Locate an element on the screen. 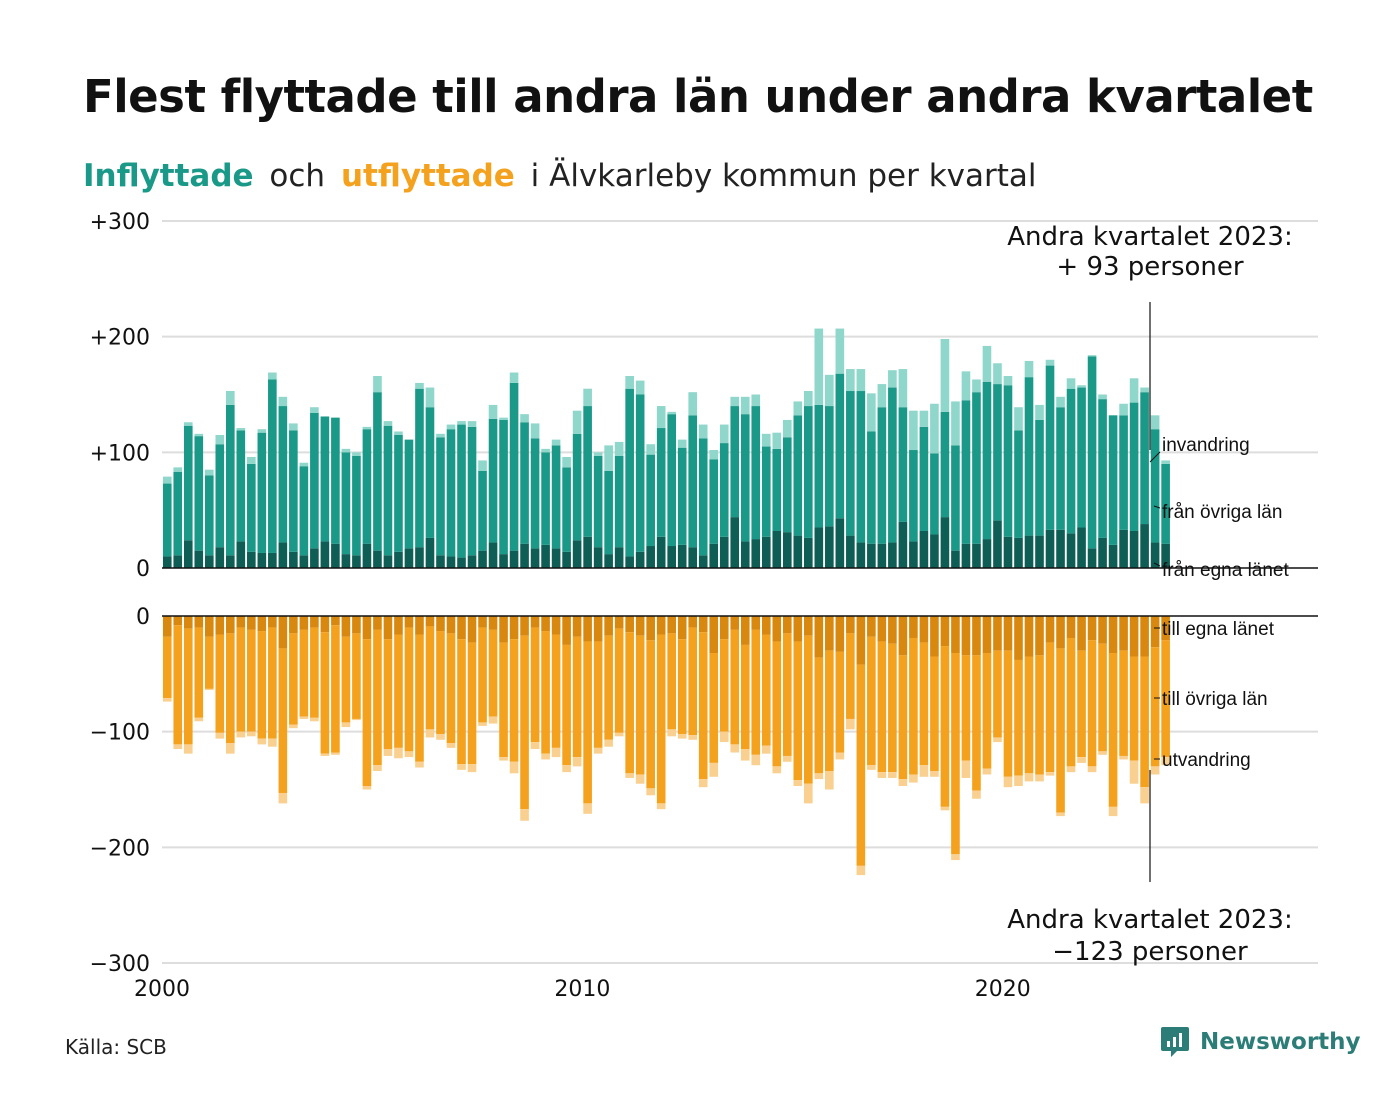 The width and height of the screenshot is (1400, 1120). subtitle-rest: i Älvkarleby kommun per kvartal is located at coordinates (783, 176).